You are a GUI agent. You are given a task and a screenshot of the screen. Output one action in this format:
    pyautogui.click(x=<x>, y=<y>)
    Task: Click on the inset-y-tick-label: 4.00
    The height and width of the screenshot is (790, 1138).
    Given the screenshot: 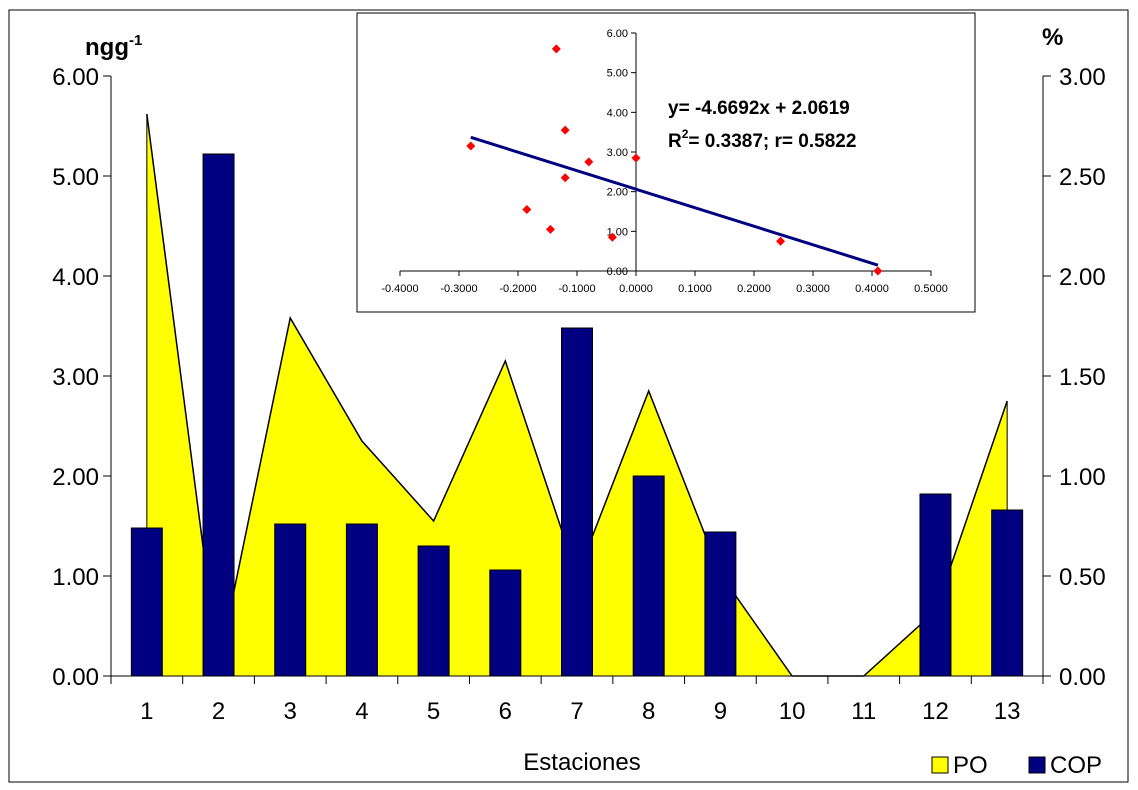 What is the action you would take?
    pyautogui.click(x=617, y=113)
    